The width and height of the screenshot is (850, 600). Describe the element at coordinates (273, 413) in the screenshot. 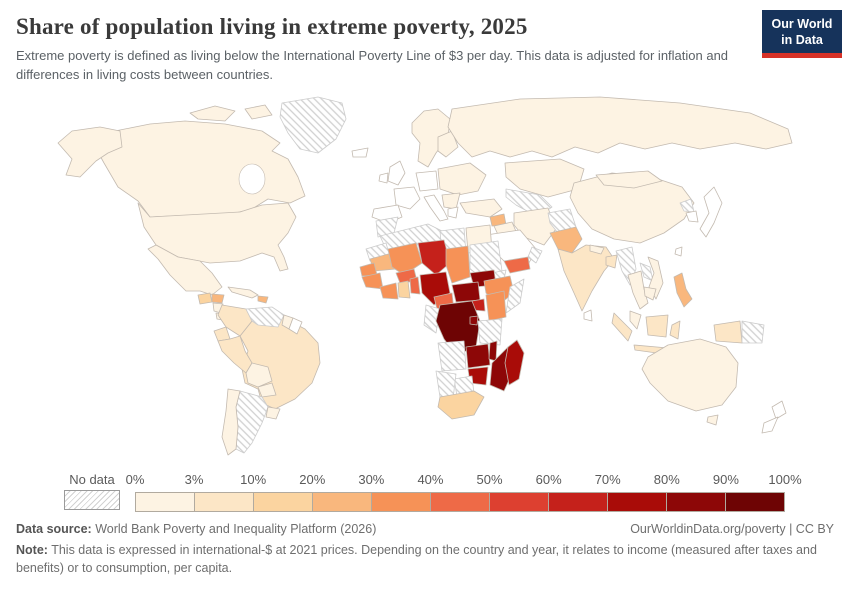

I see `country-uruguay` at that location.